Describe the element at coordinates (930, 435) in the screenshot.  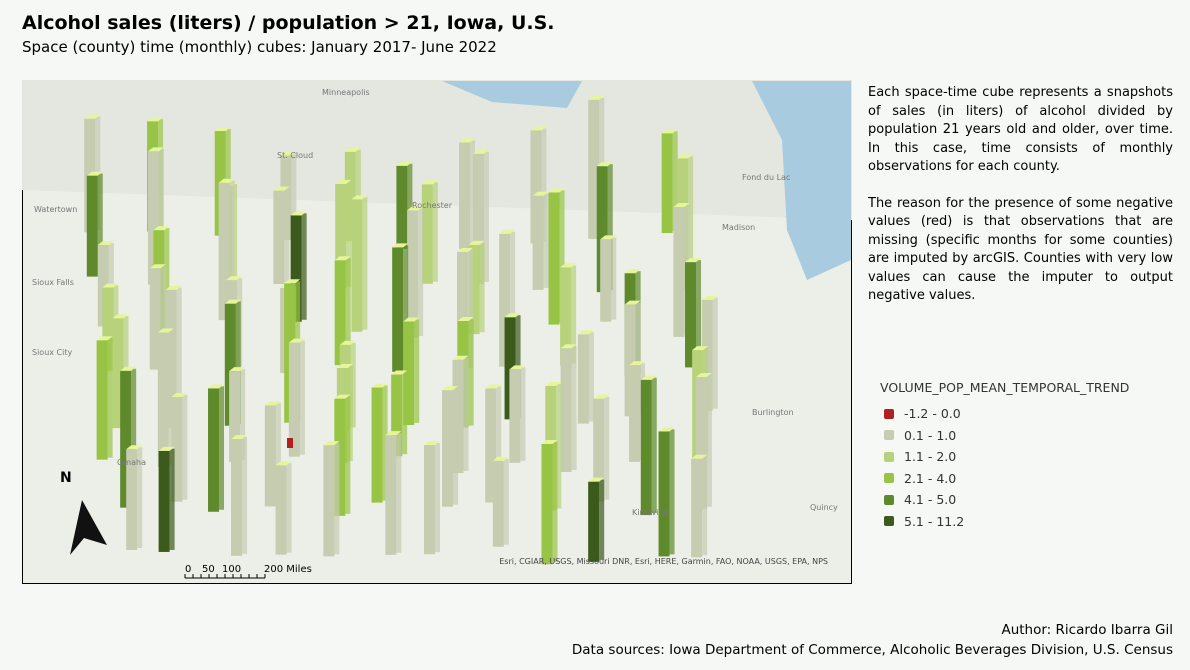
I see `legend-label: 0.1 - 1.0` at that location.